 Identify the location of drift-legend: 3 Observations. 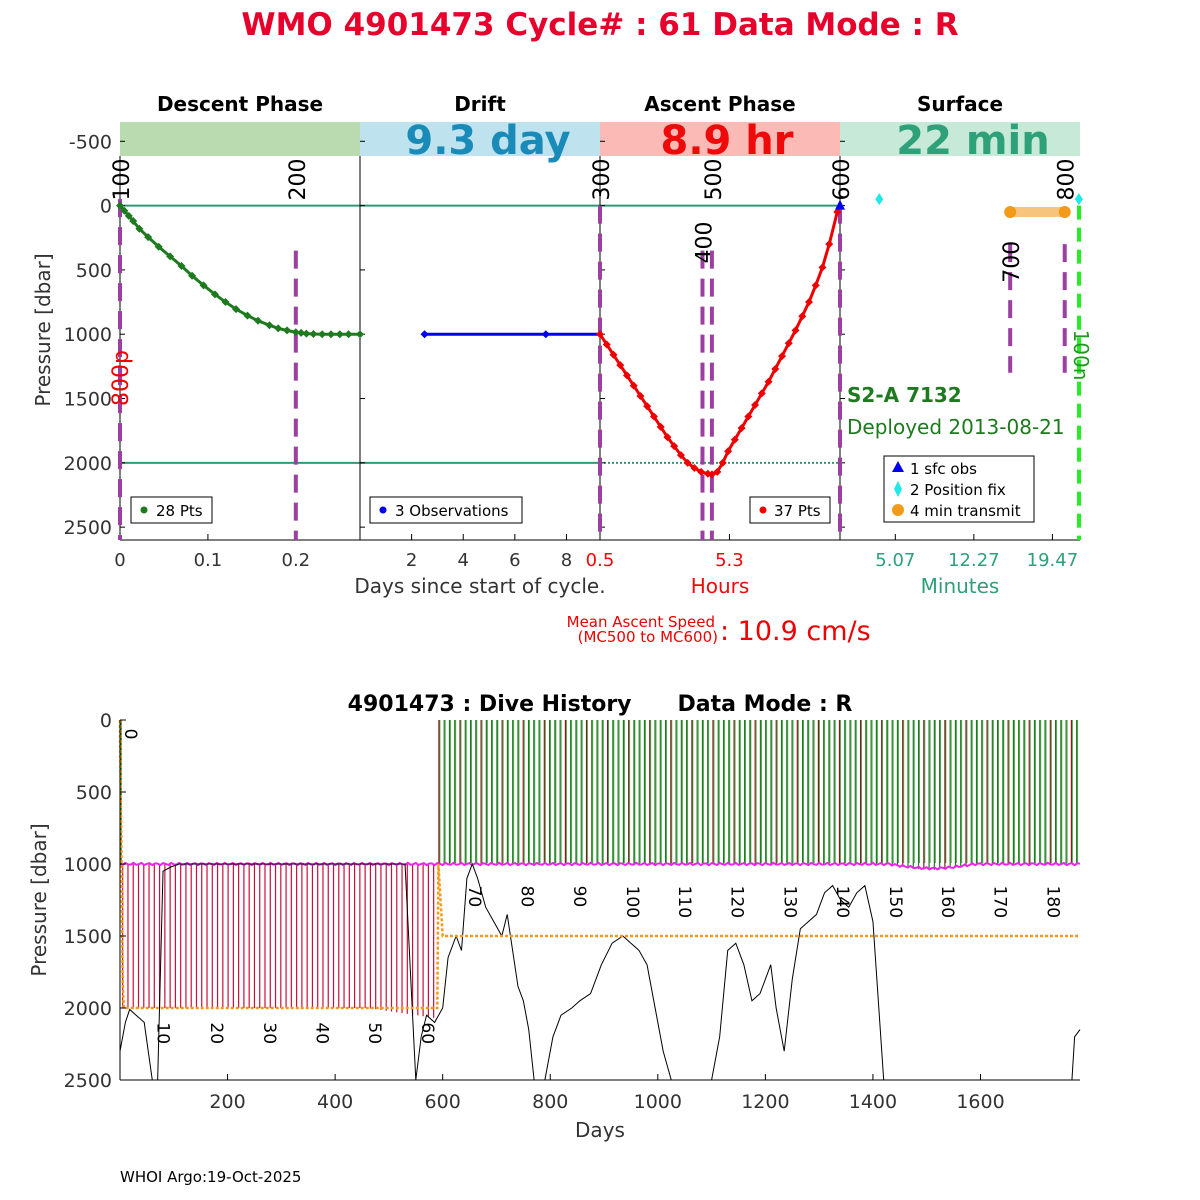
(446, 510).